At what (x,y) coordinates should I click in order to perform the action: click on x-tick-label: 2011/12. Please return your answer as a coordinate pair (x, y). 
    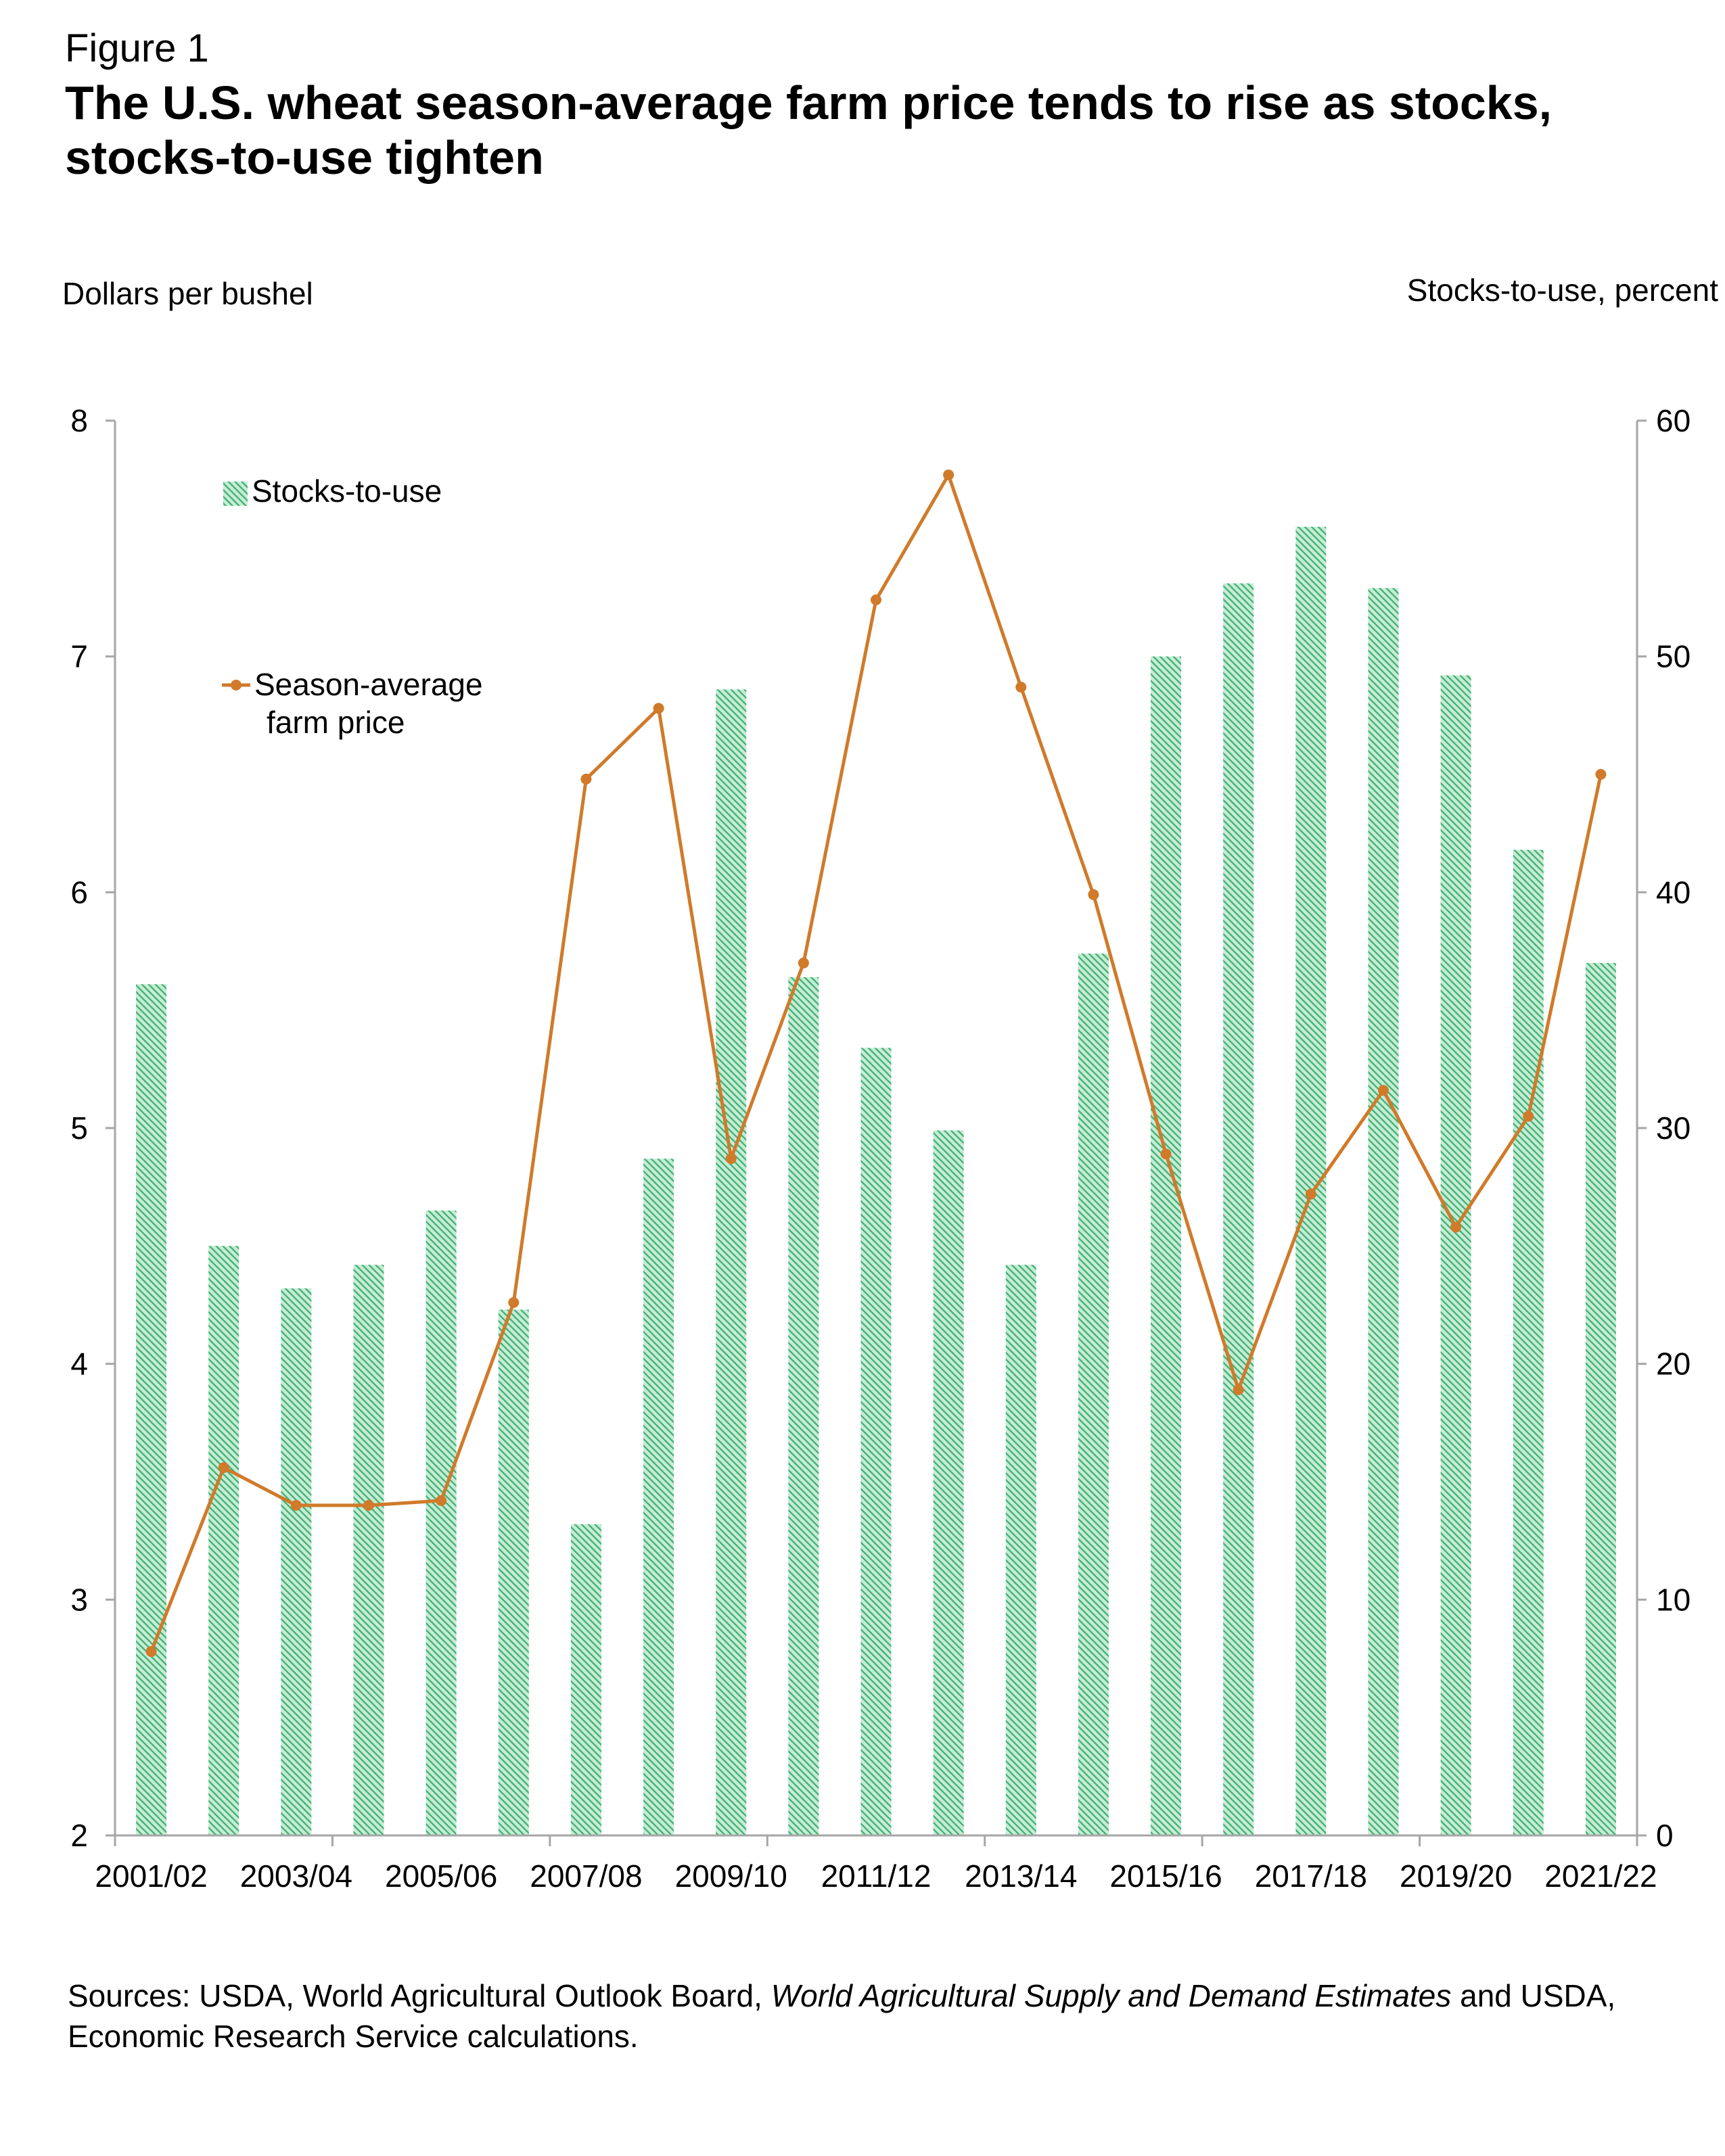
    Looking at the image, I should click on (876, 1876).